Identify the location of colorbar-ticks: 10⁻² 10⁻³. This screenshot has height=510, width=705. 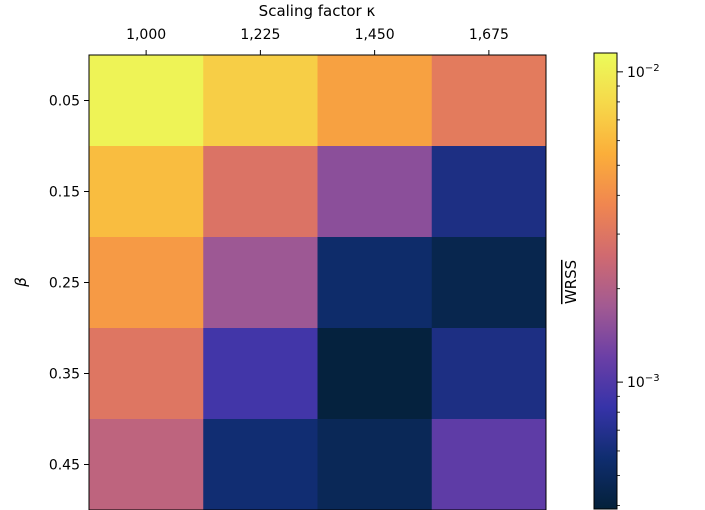
(638, 284).